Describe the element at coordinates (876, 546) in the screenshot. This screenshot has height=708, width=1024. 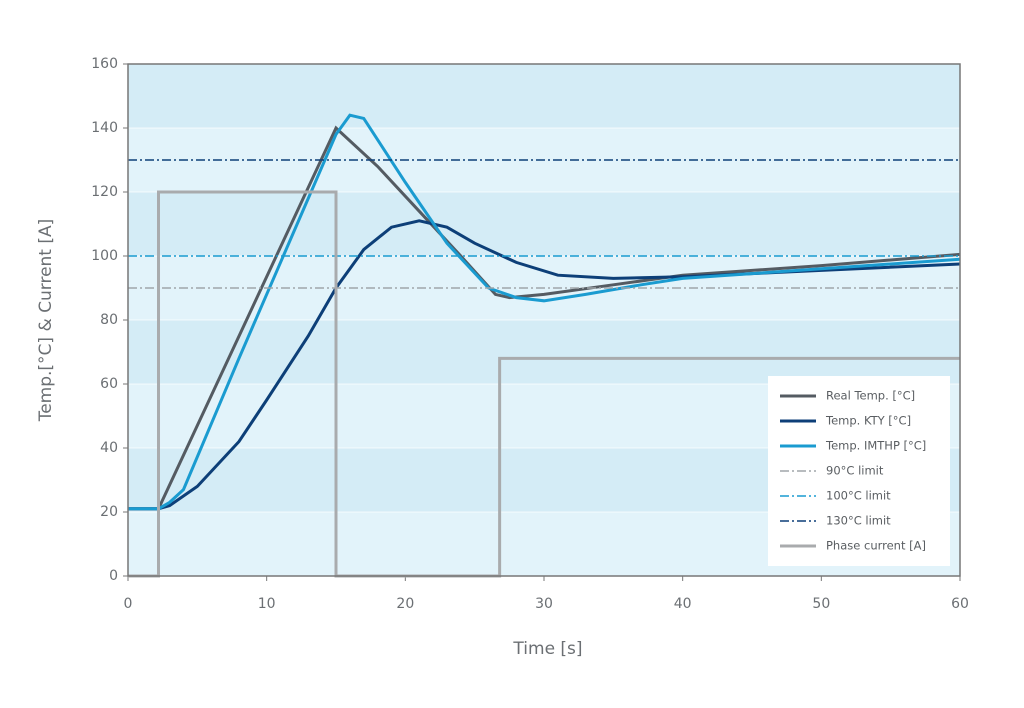
I see `legend-label: Phase current [A]` at that location.